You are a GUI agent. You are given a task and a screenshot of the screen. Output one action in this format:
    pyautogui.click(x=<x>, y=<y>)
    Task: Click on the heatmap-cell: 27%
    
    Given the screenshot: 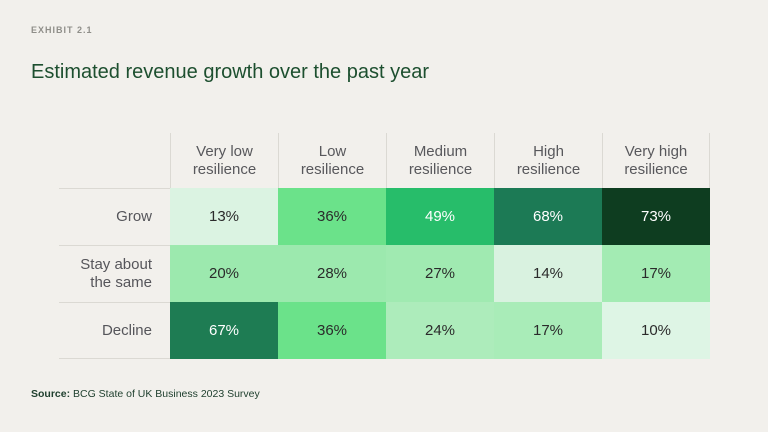 What is the action you would take?
    pyautogui.click(x=440, y=273)
    